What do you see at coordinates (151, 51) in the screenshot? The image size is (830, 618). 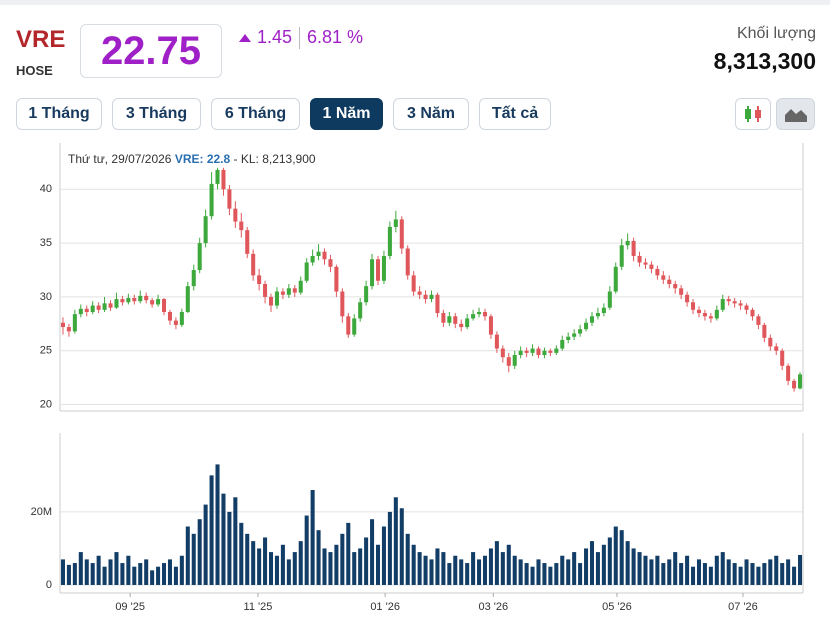 I see `price: 22.75` at bounding box center [151, 51].